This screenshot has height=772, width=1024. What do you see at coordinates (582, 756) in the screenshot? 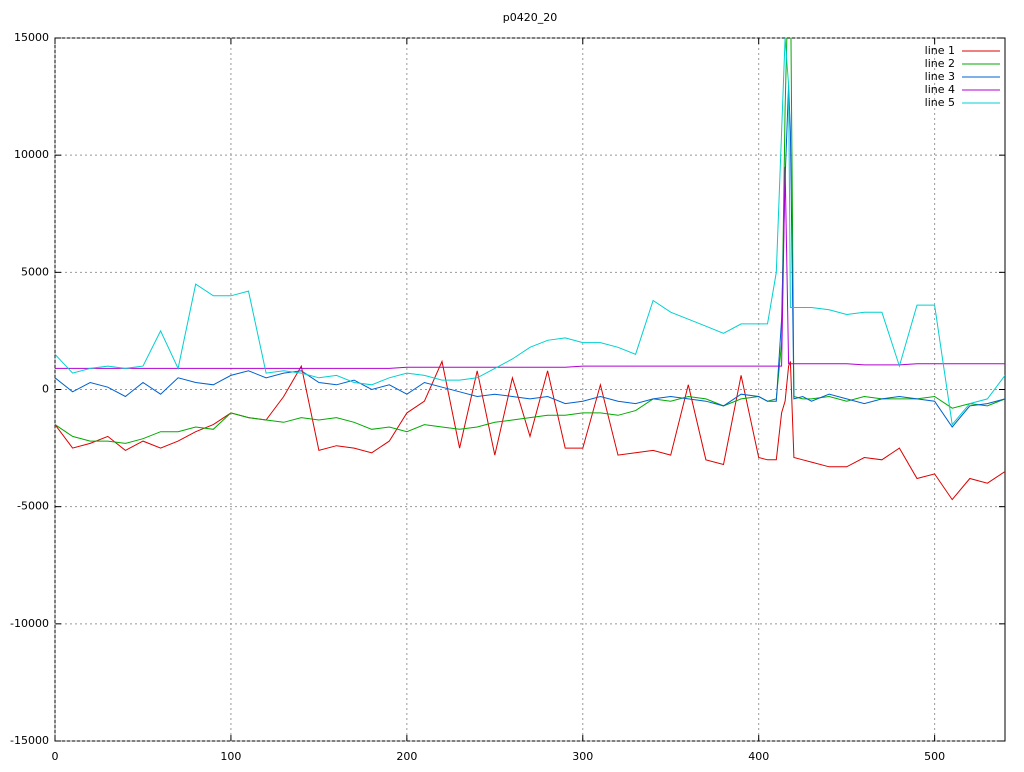
I see `x-tick-label: 300` at bounding box center [582, 756].